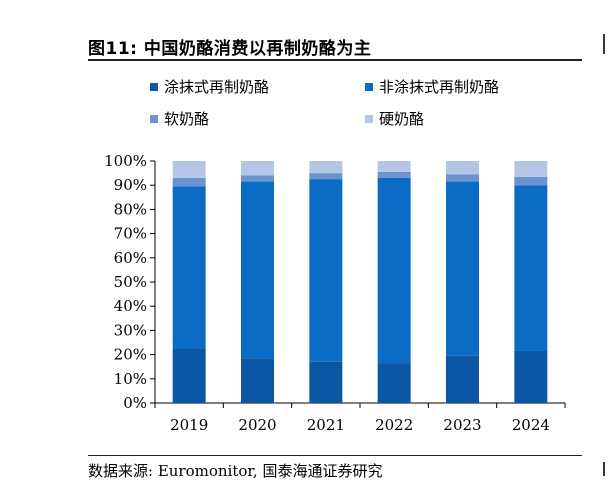  What do you see at coordinates (257, 425) in the screenshot?
I see `x-tick-label: 2020` at bounding box center [257, 425].